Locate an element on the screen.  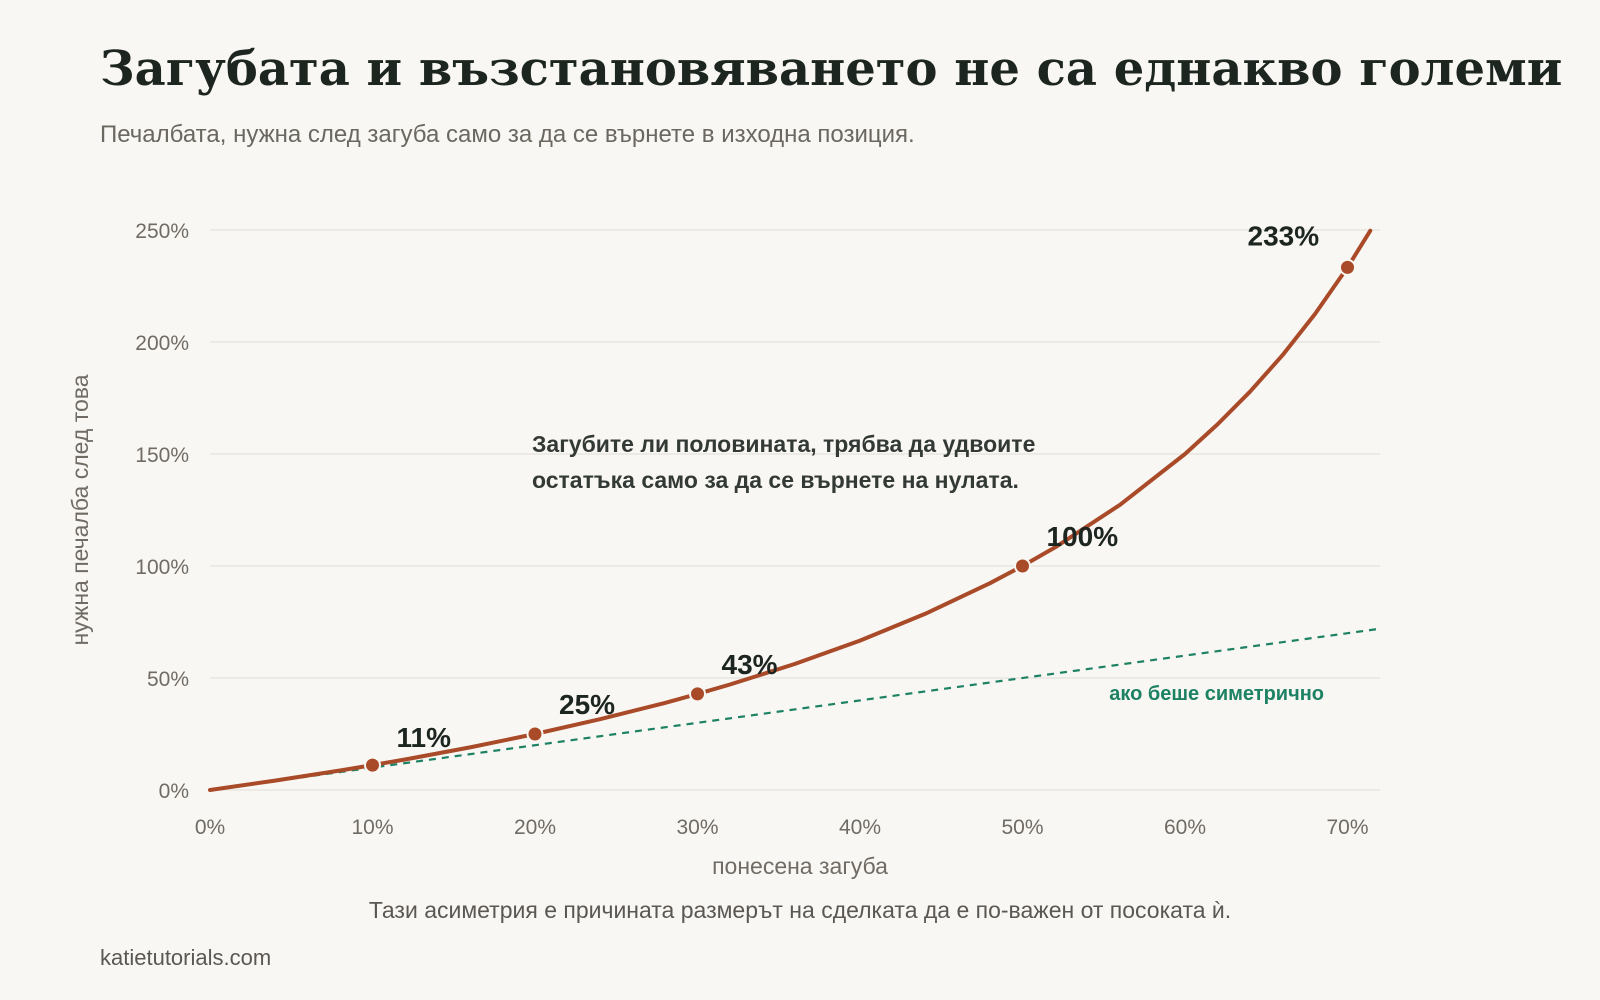
y-tick-label: 250% is located at coordinates (162, 231).